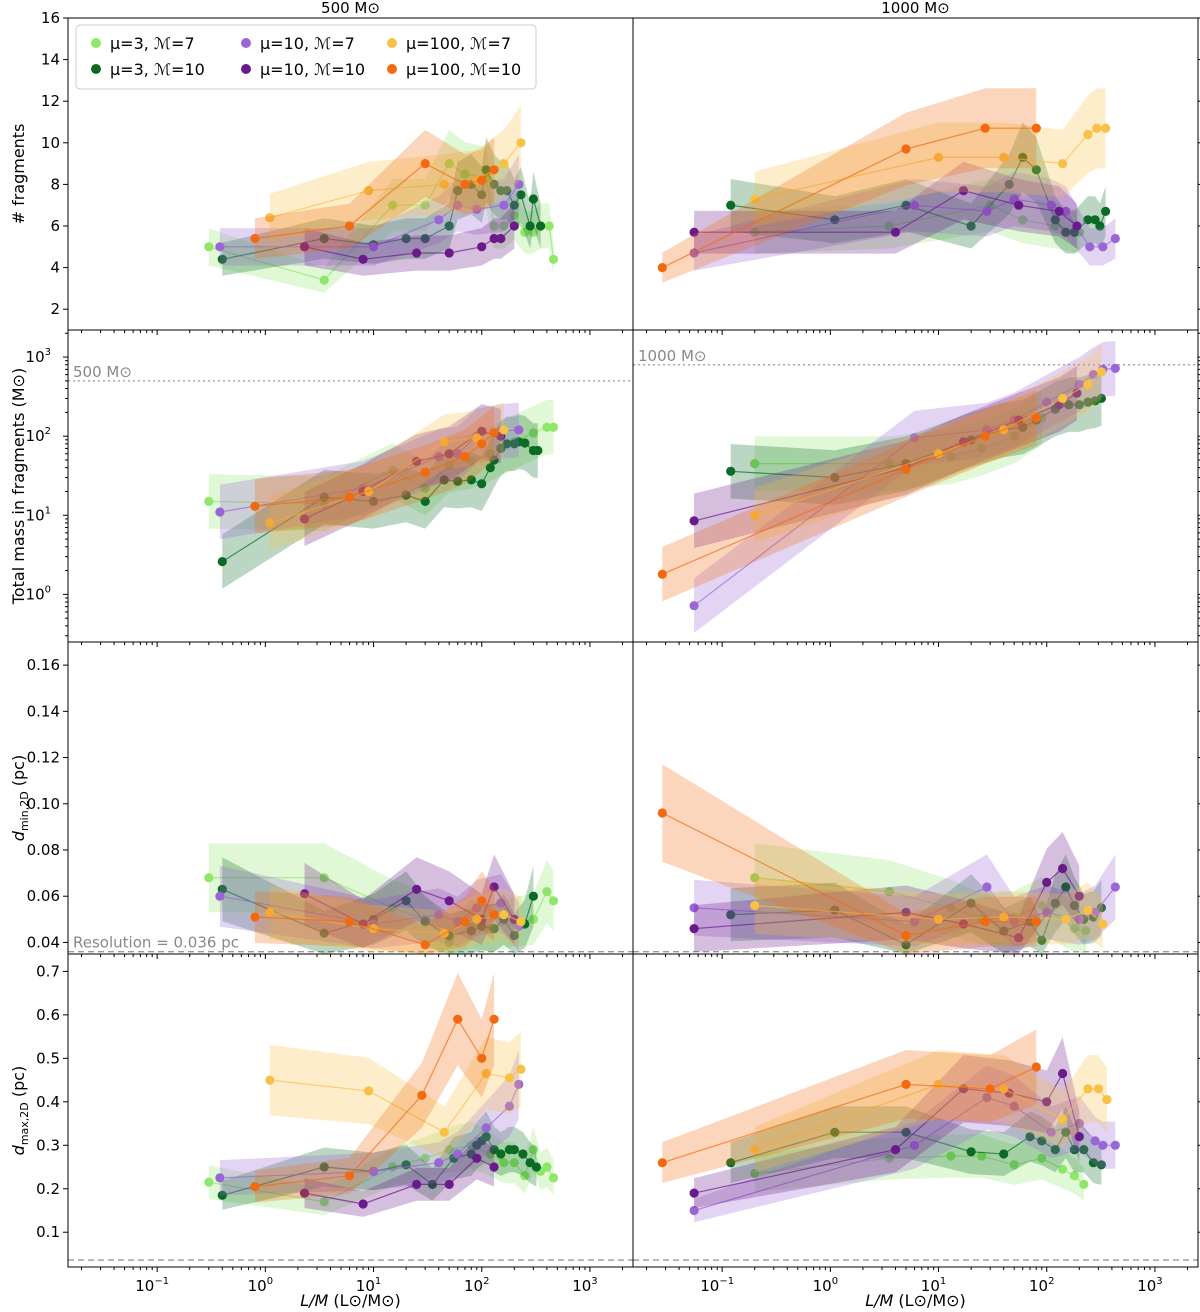 The width and height of the screenshot is (1200, 1312). I want to click on y-tick-label: 4, so click(55, 268).